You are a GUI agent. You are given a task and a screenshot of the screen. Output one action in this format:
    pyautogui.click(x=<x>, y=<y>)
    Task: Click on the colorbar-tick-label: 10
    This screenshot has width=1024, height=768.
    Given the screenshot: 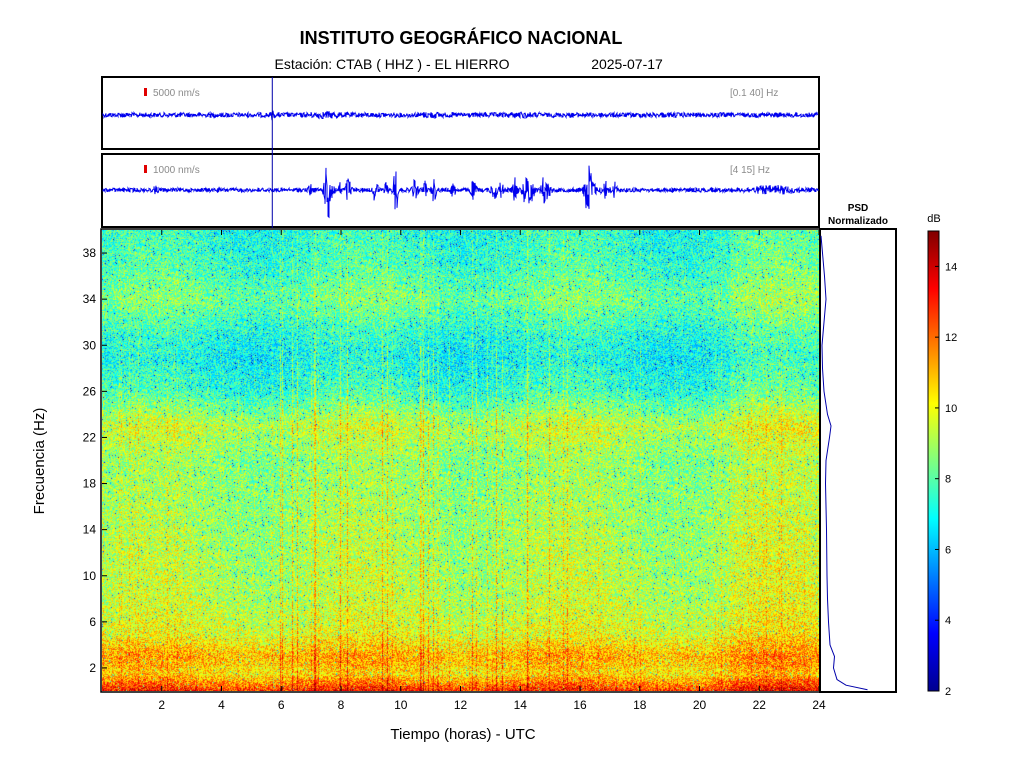 What is the action you would take?
    pyautogui.click(x=951, y=409)
    